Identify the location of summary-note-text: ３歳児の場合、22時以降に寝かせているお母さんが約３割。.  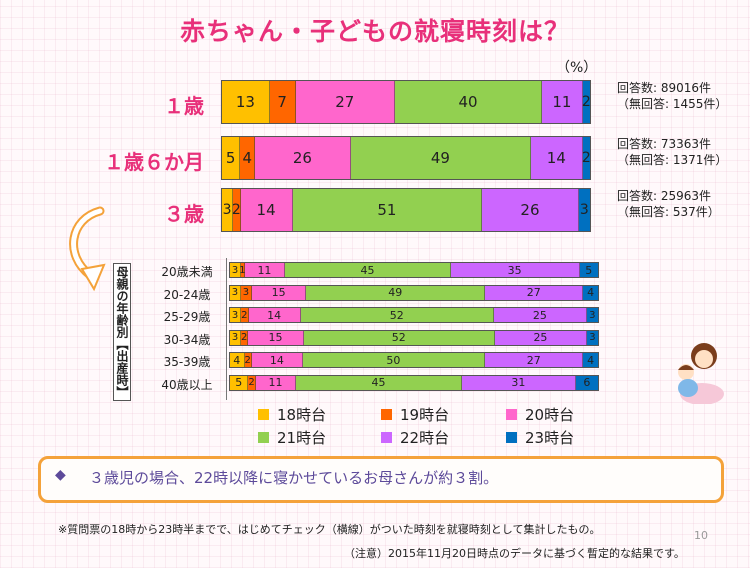
(294, 478).